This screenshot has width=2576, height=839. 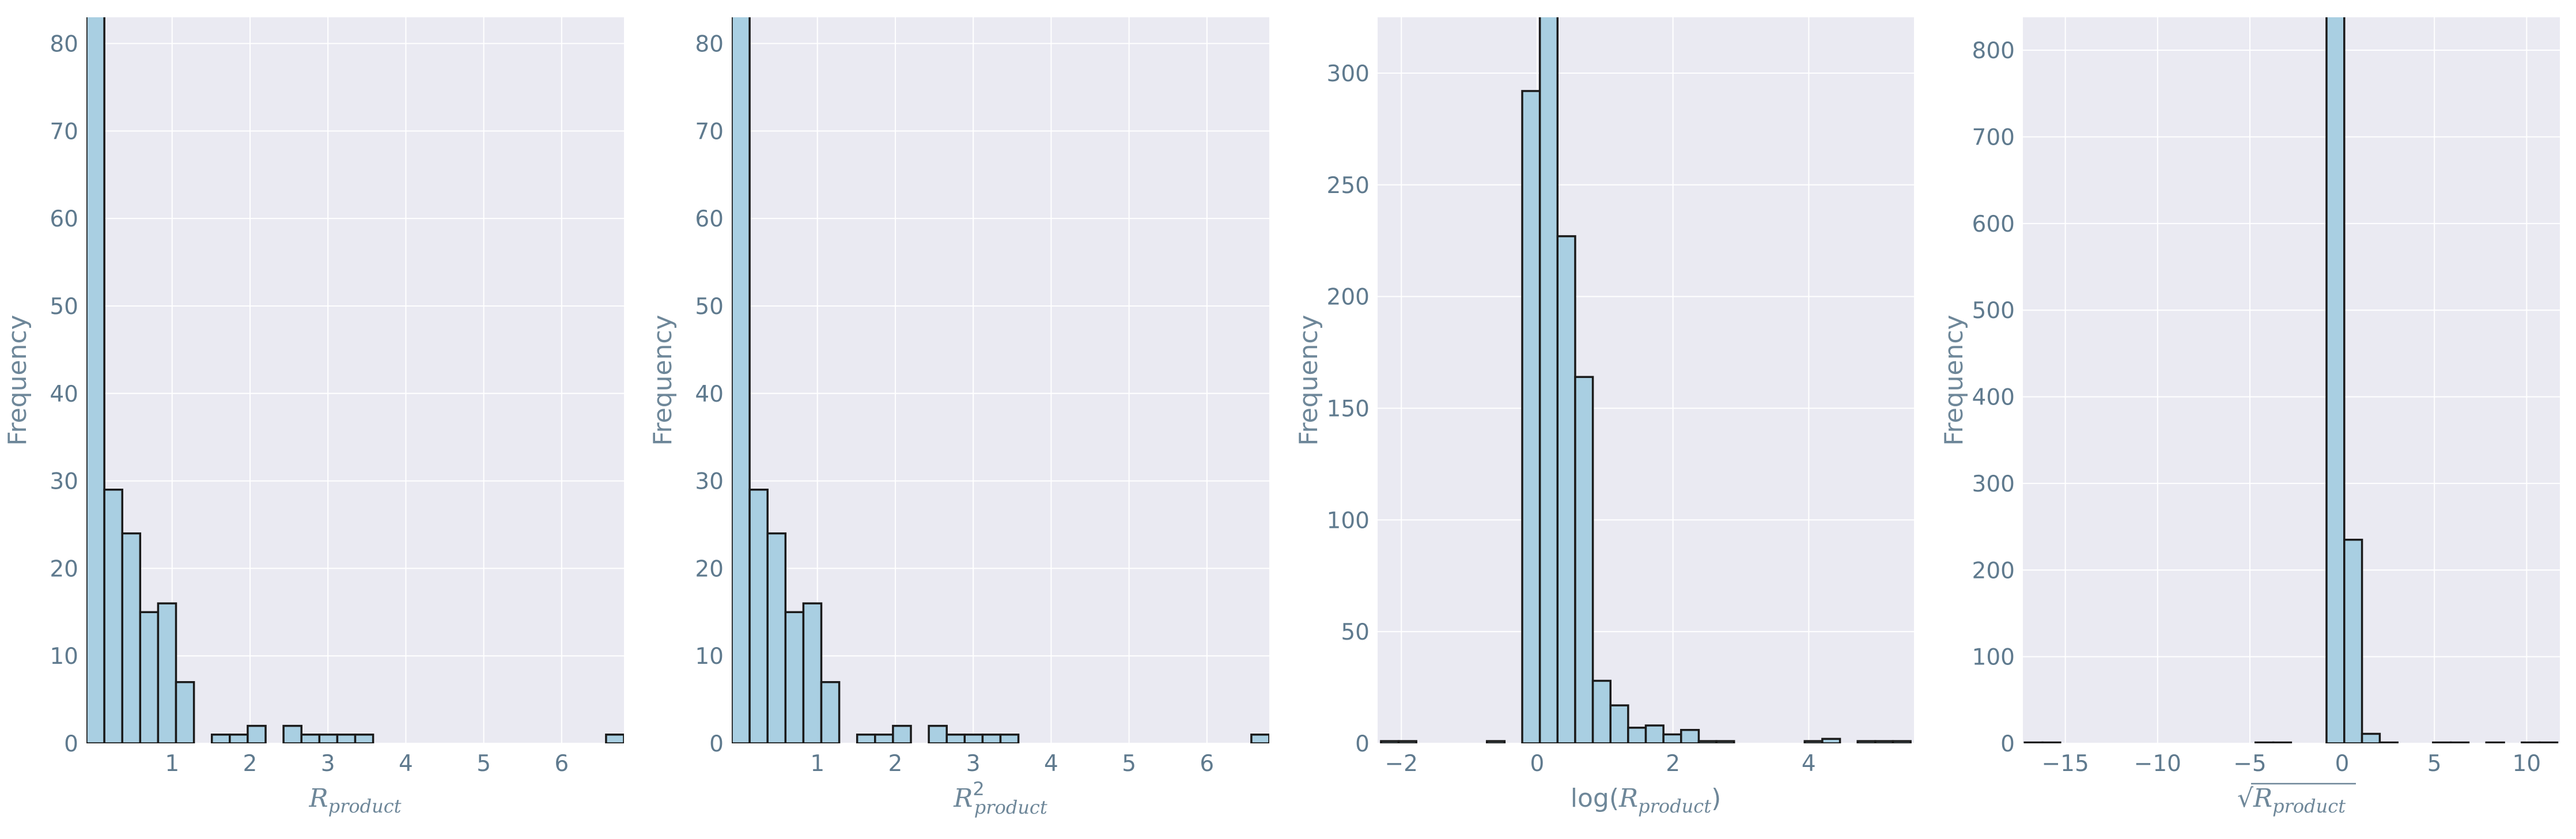 What do you see at coordinates (64, 307) in the screenshot?
I see `y-tick-label: 50` at bounding box center [64, 307].